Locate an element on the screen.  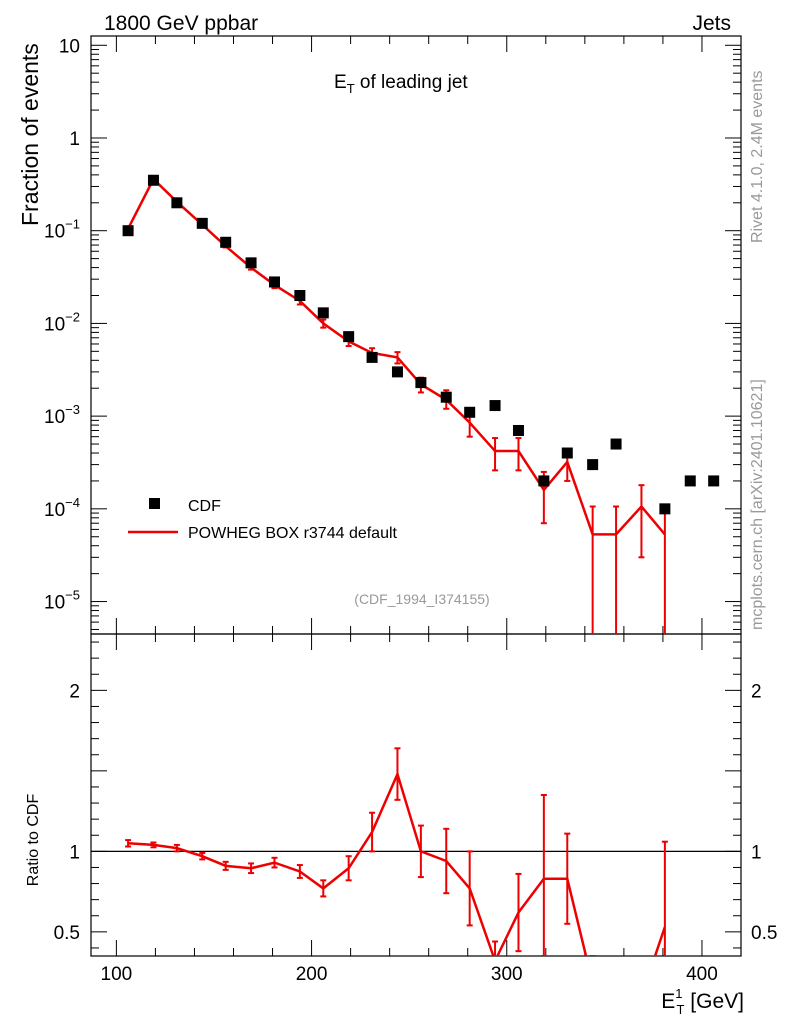
header-left: 1800 GeV ppbar is located at coordinates (181, 23).